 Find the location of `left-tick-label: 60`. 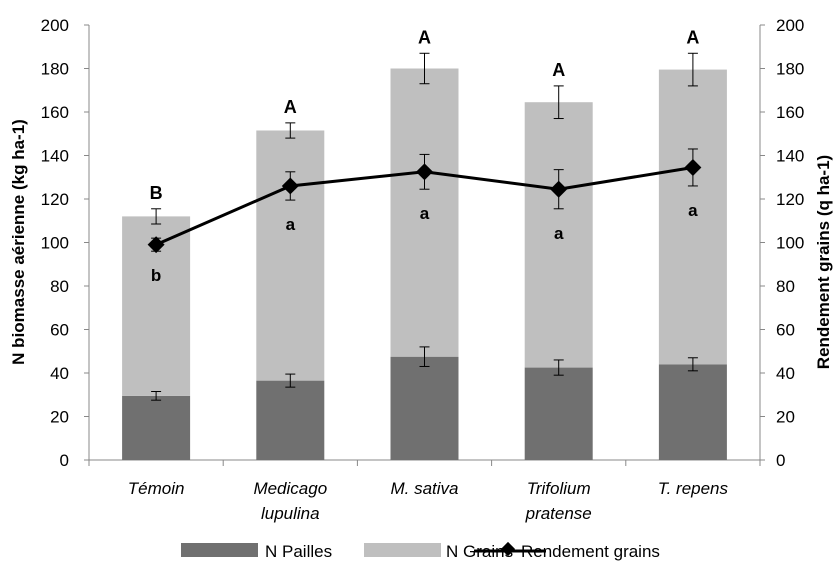

left-tick-label: 60 is located at coordinates (59, 330).